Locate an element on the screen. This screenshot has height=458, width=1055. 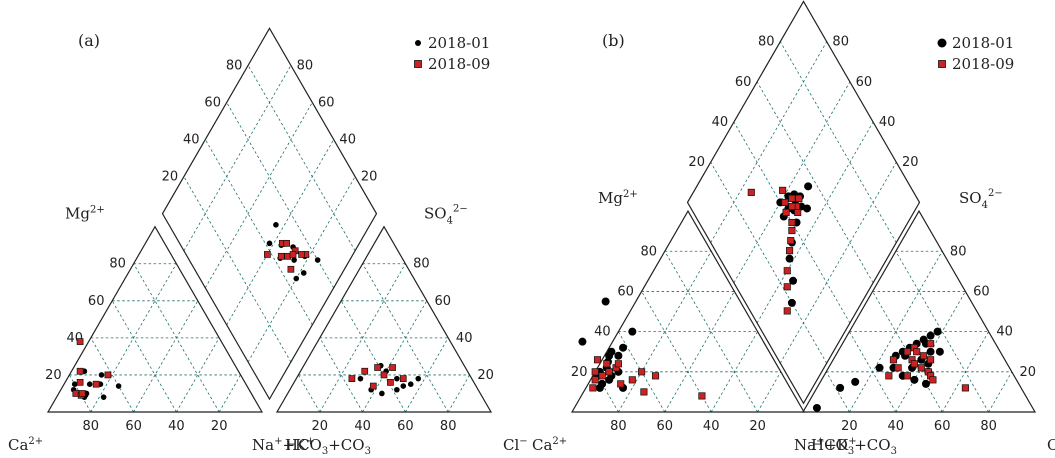
panel-label: (b) is located at coordinates (613, 40).